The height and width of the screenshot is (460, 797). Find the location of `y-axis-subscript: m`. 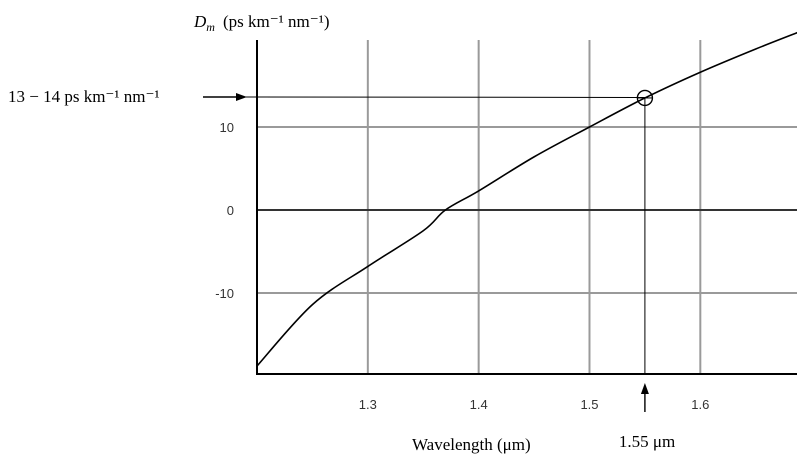

y-axis-subscript: m is located at coordinates (210, 27).